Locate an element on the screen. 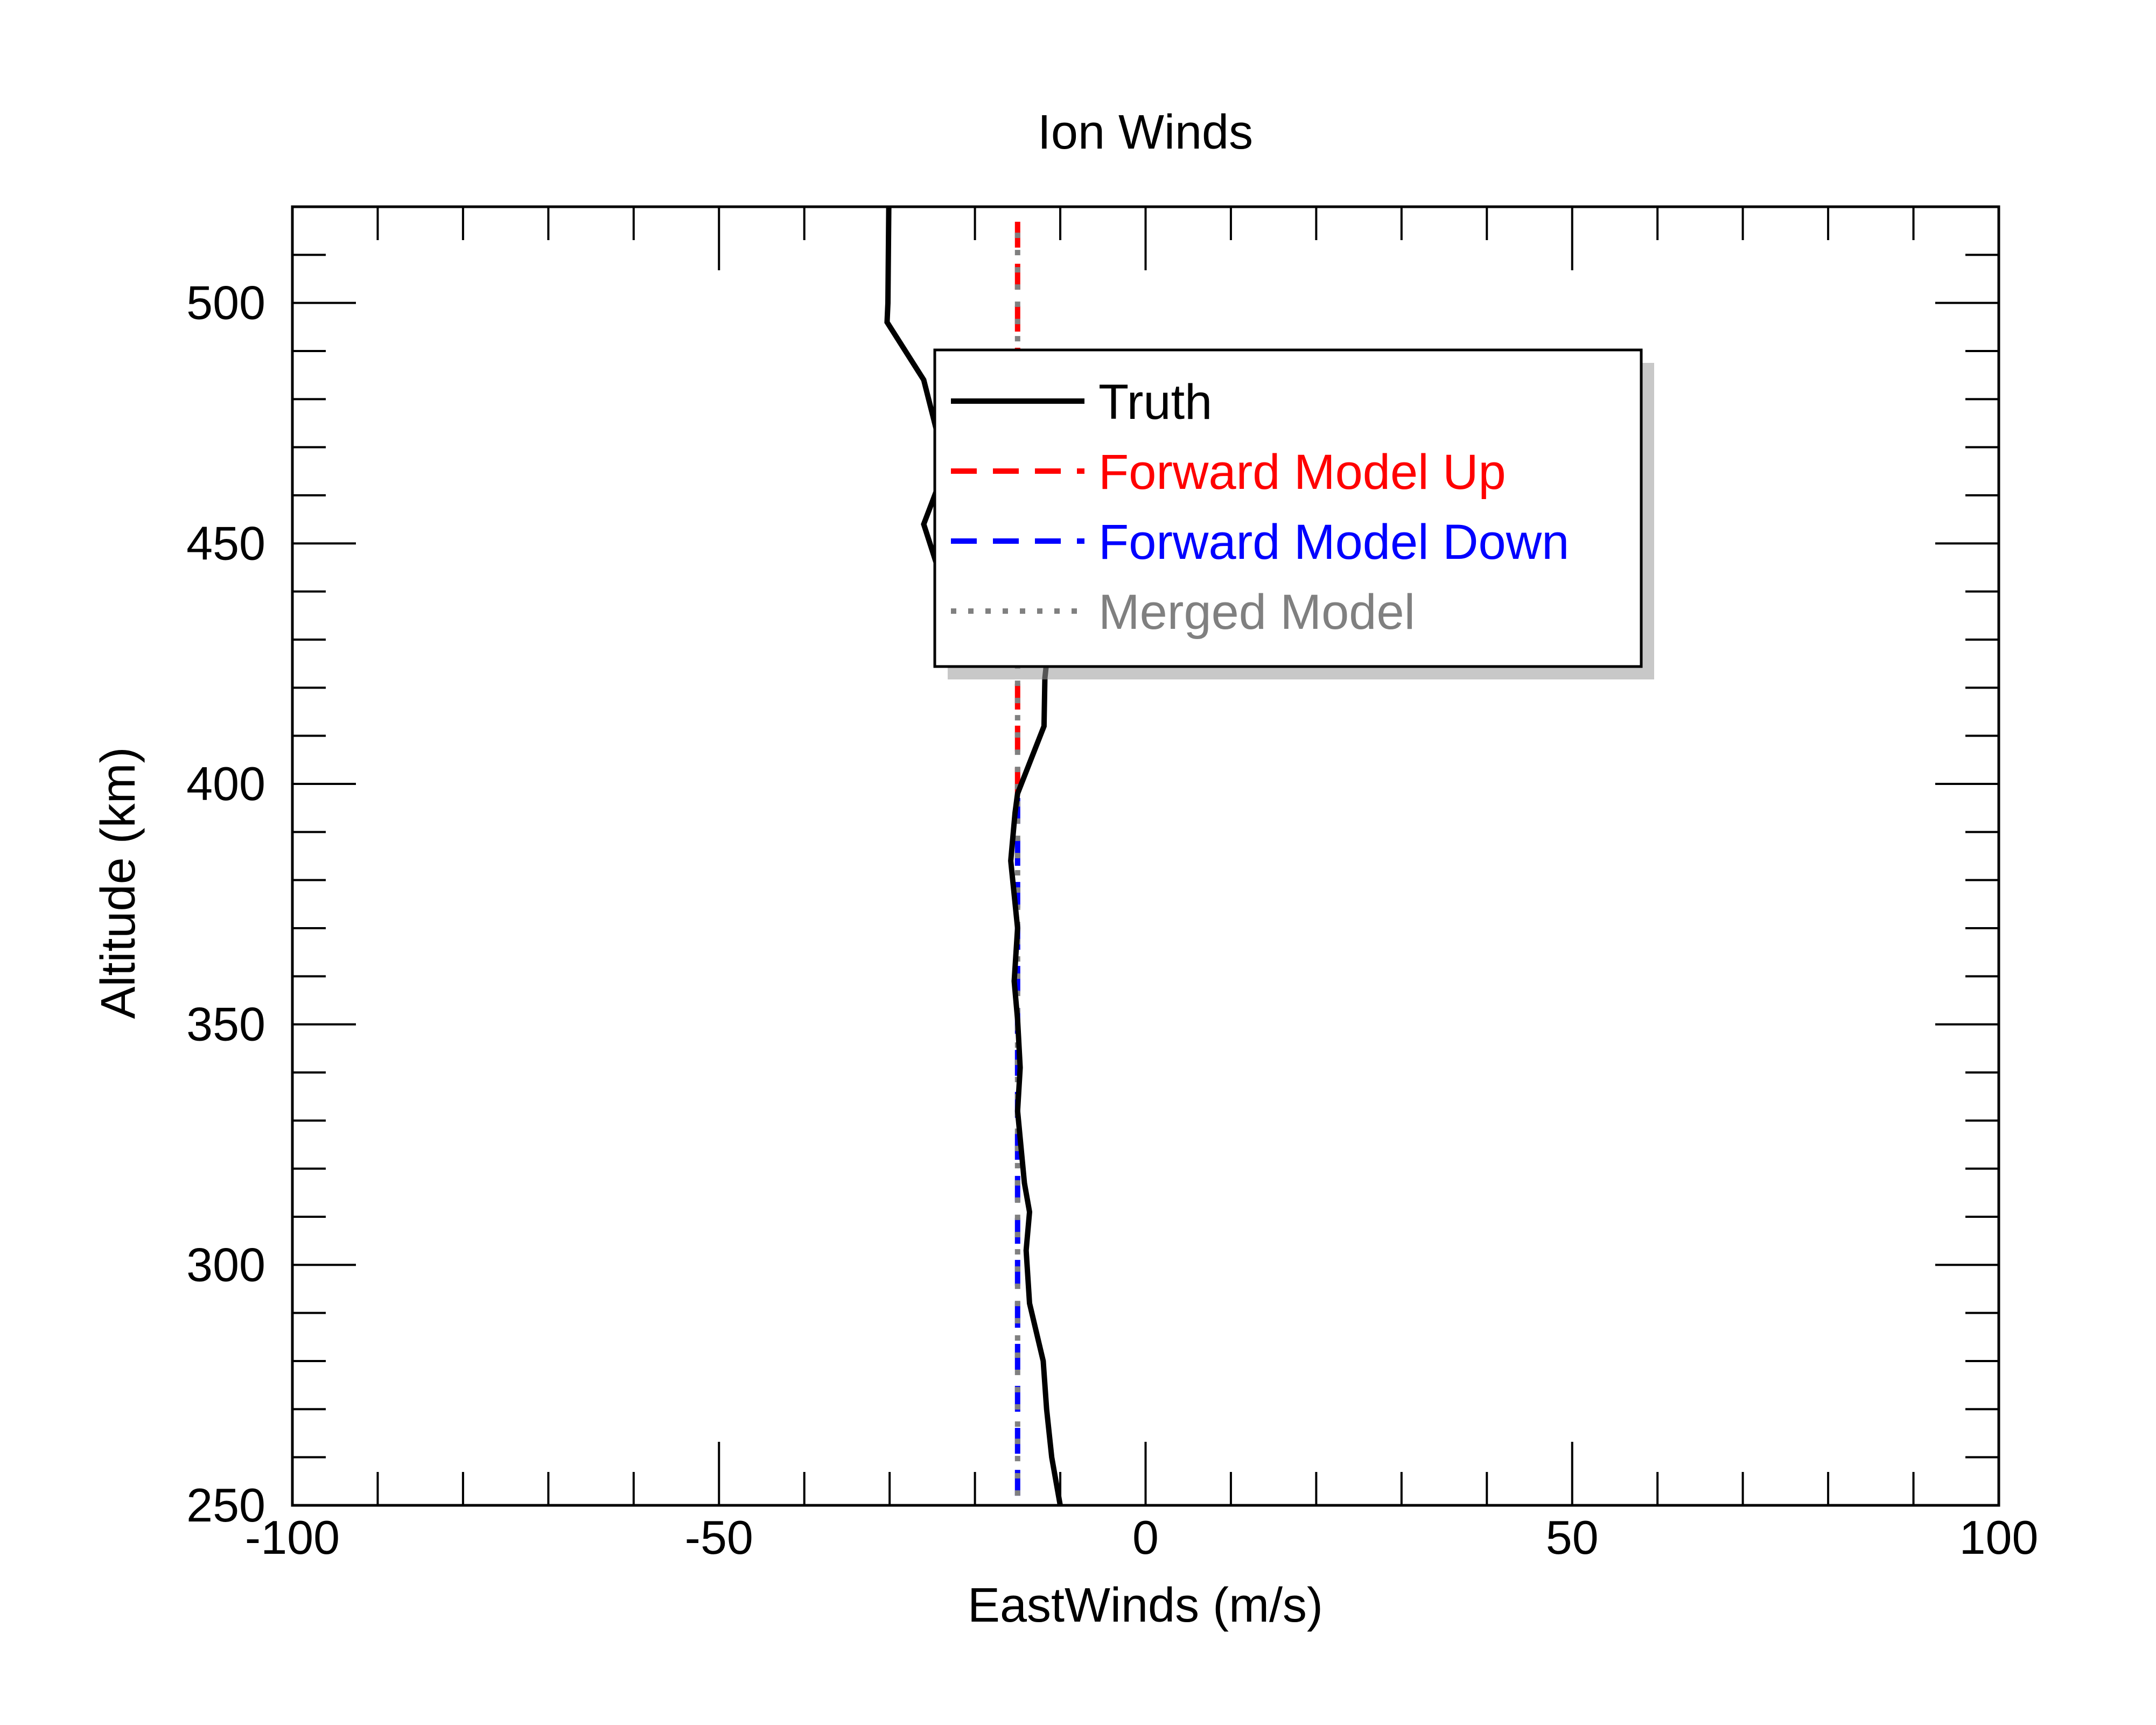  y-tick-label: 500 is located at coordinates (225, 302).